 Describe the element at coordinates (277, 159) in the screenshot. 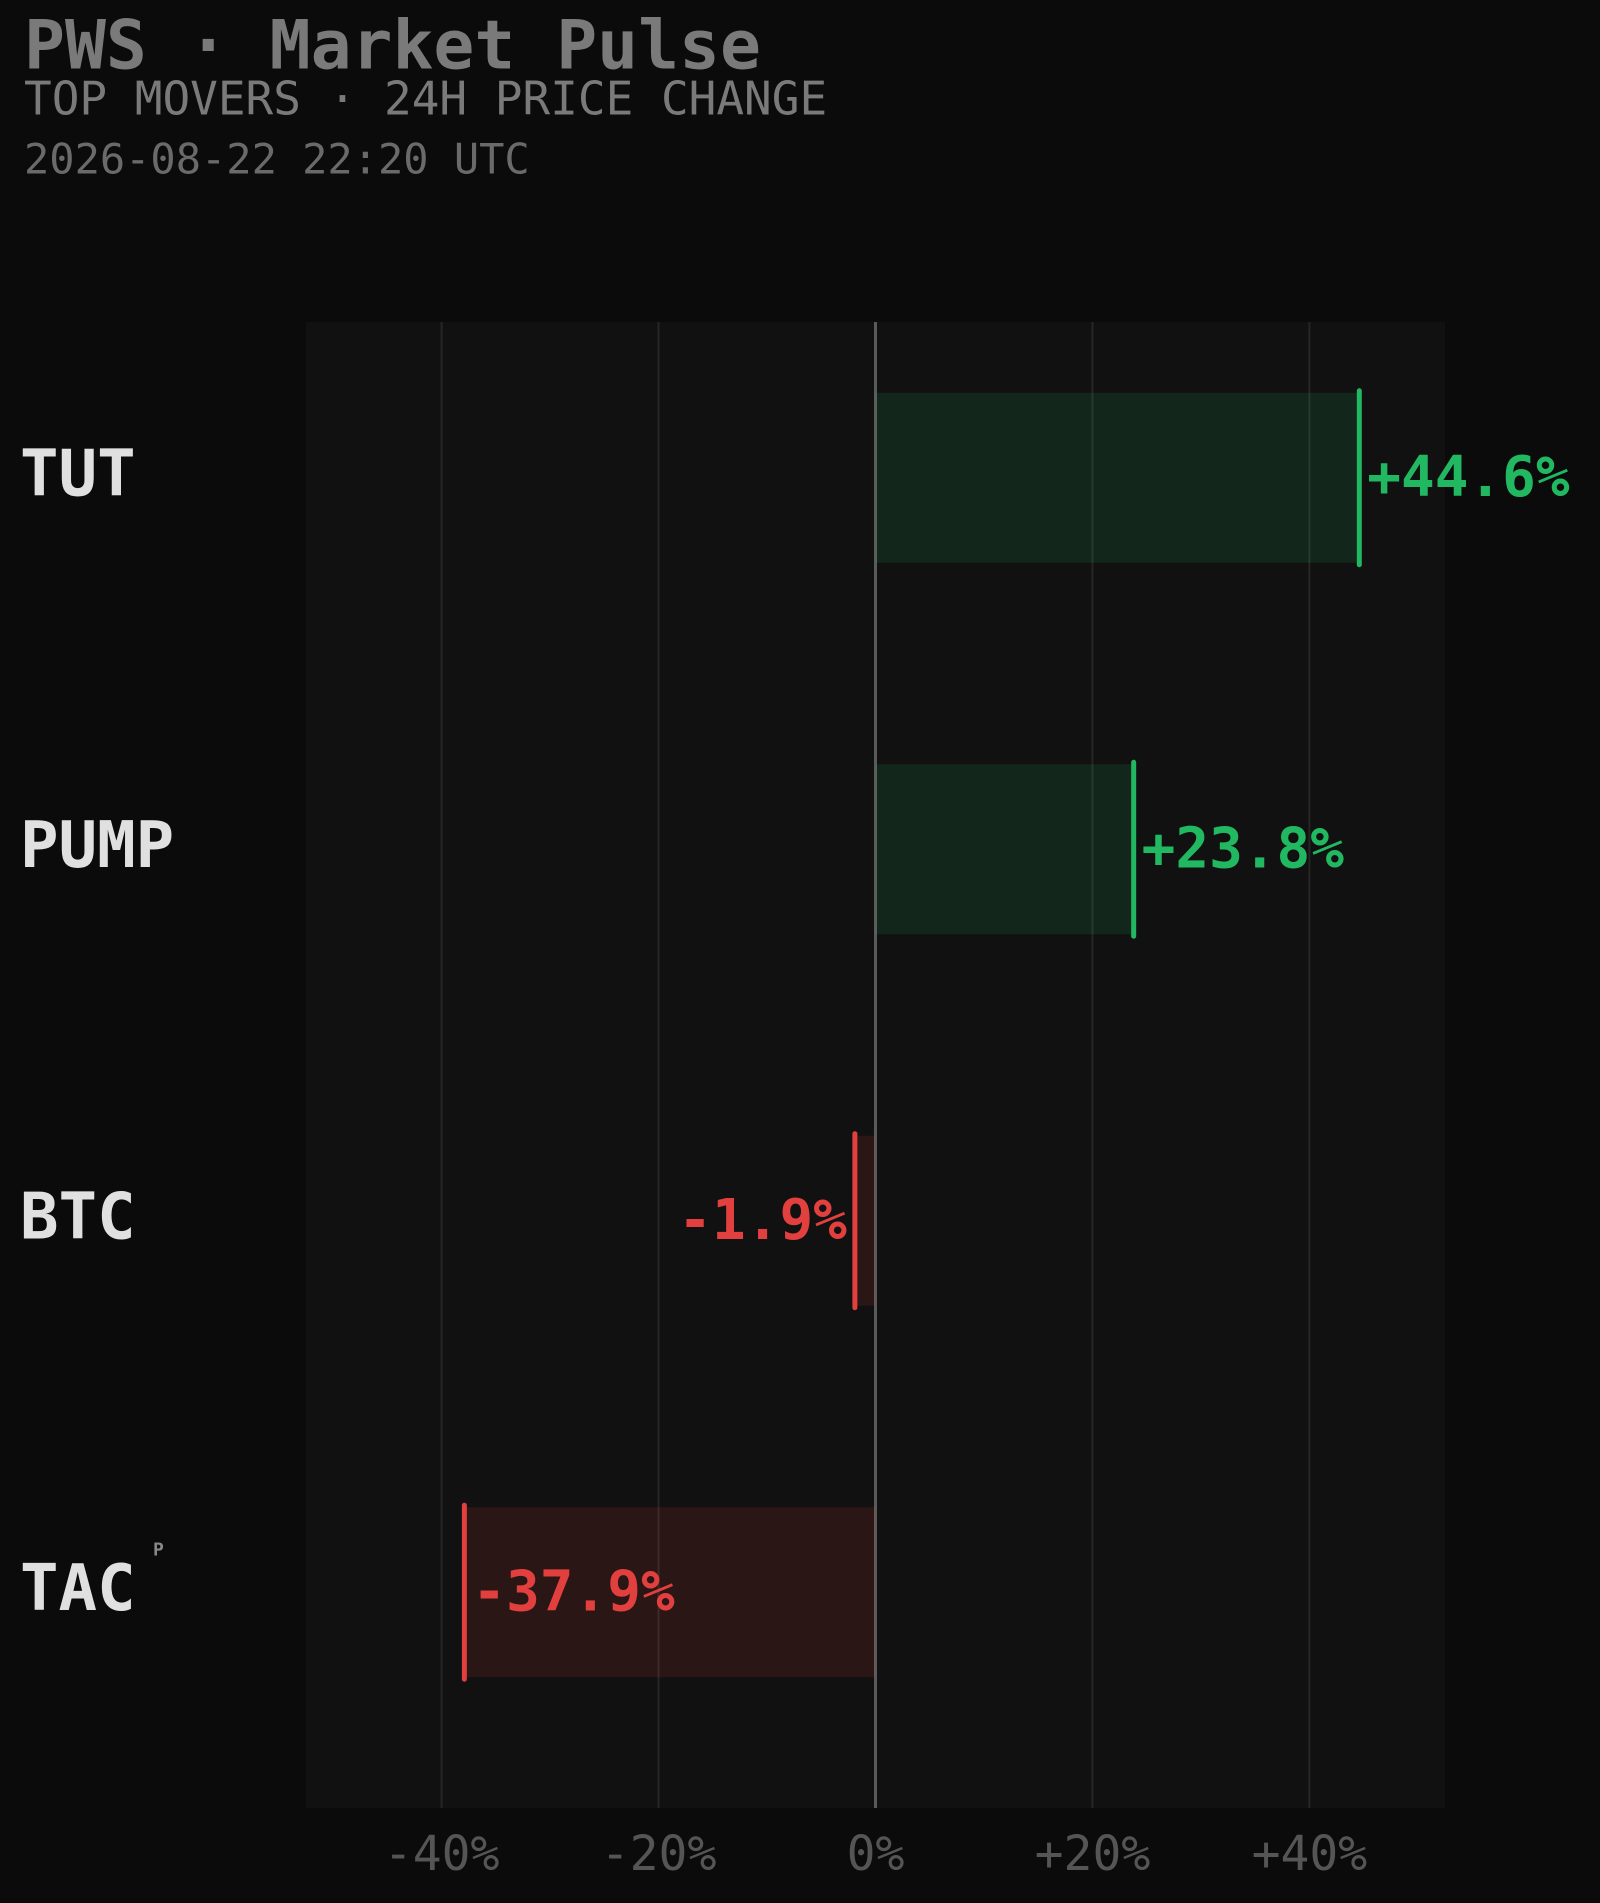

I see `timestamp: 2026-08-22 22:20 UTC` at that location.